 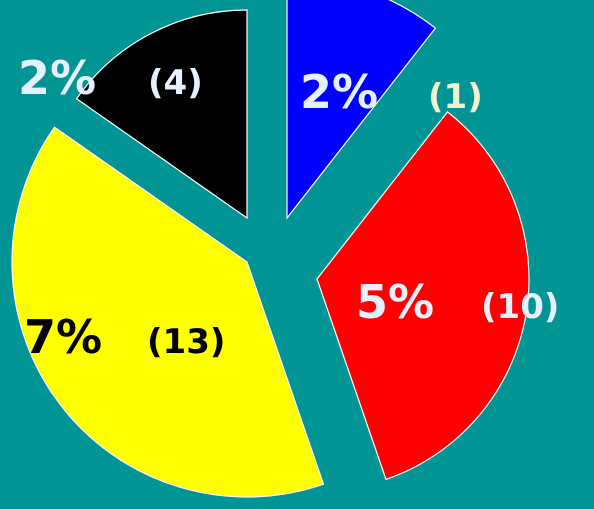 What do you see at coordinates (395, 302) in the screenshot?
I see `slice-percent-label: 5%` at bounding box center [395, 302].